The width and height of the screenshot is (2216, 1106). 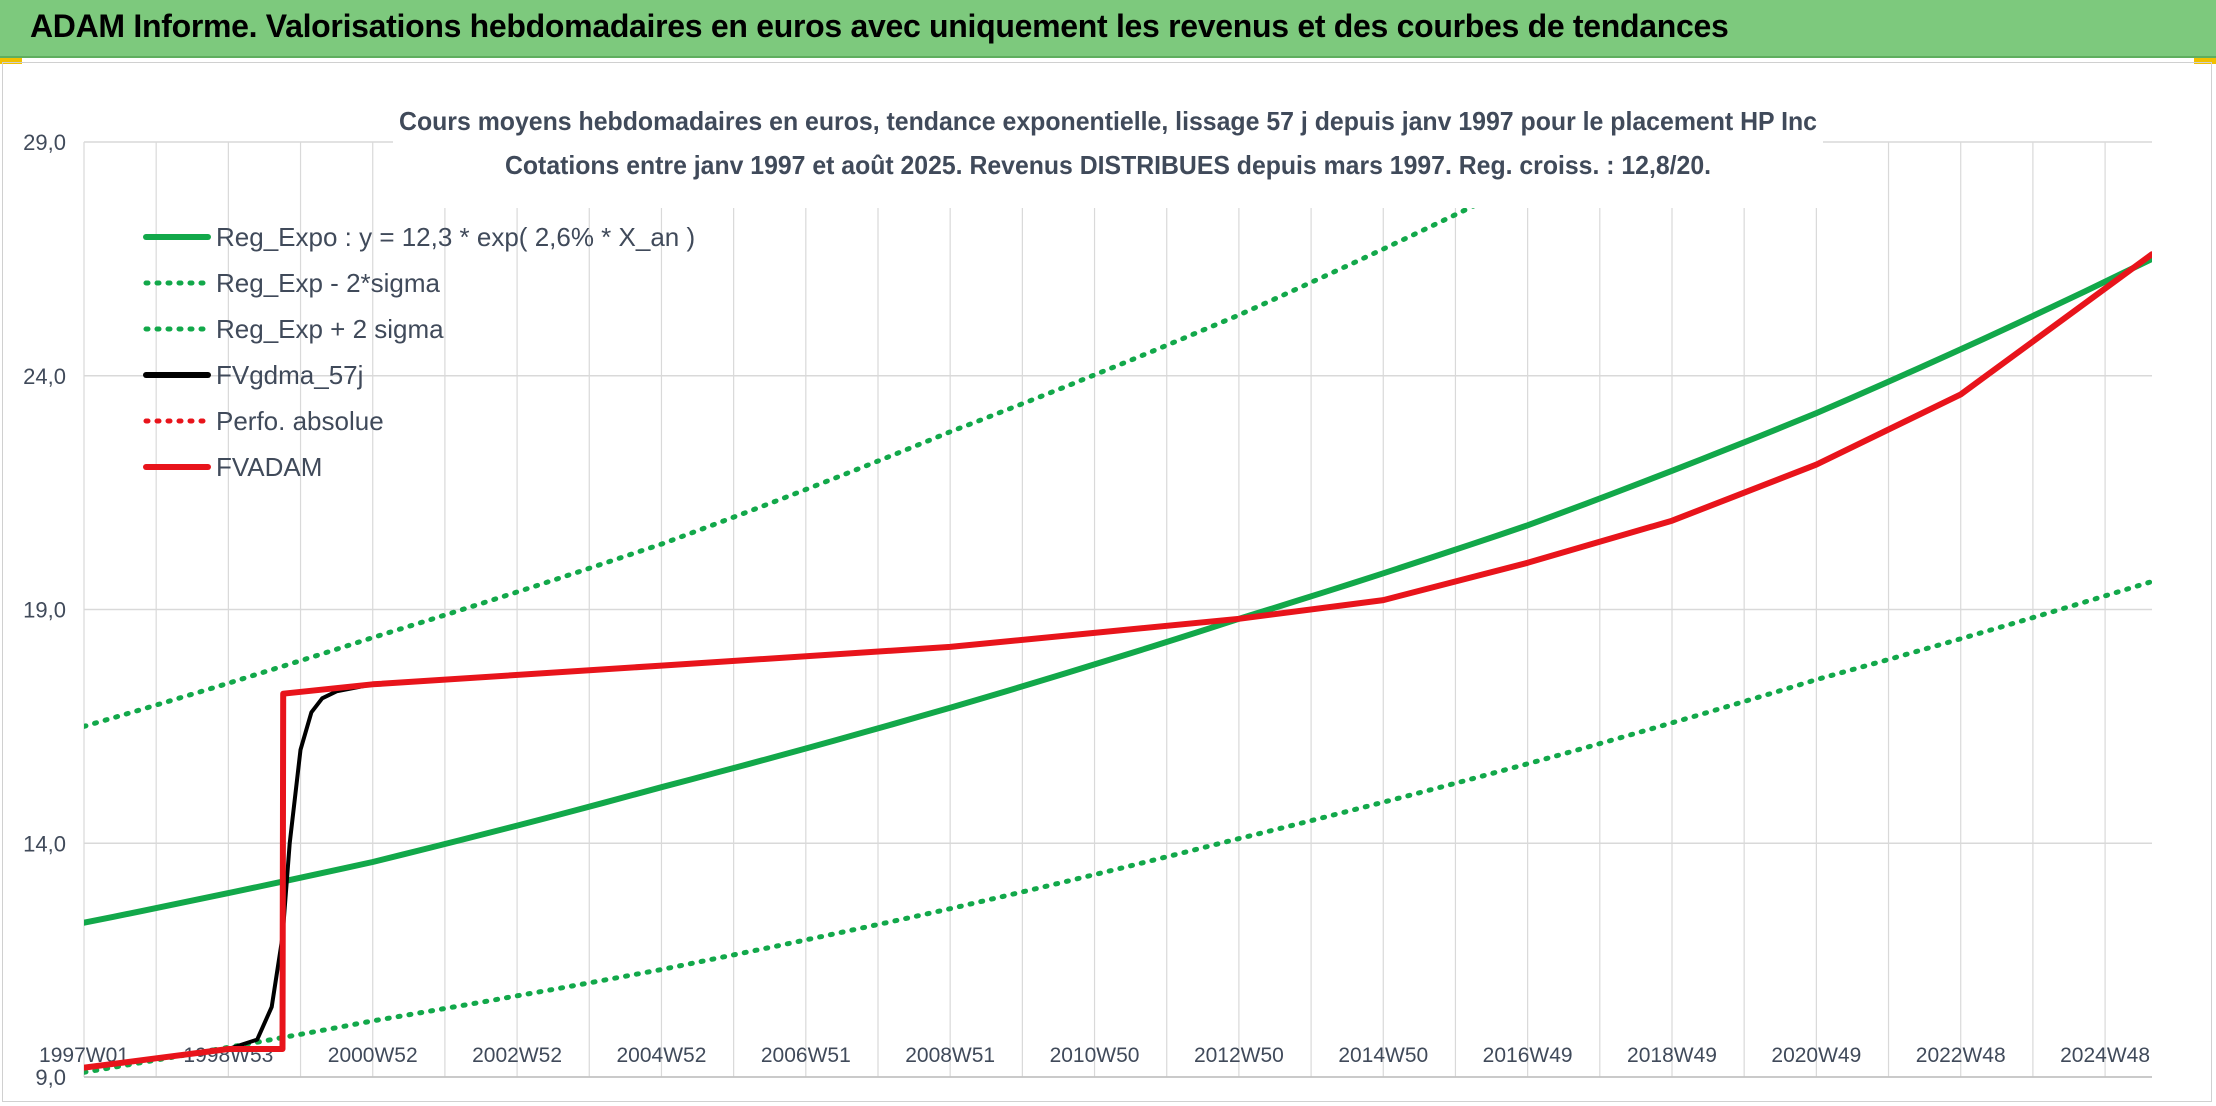 I want to click on x-tick-label: 2024W48, so click(x=2105, y=1055).